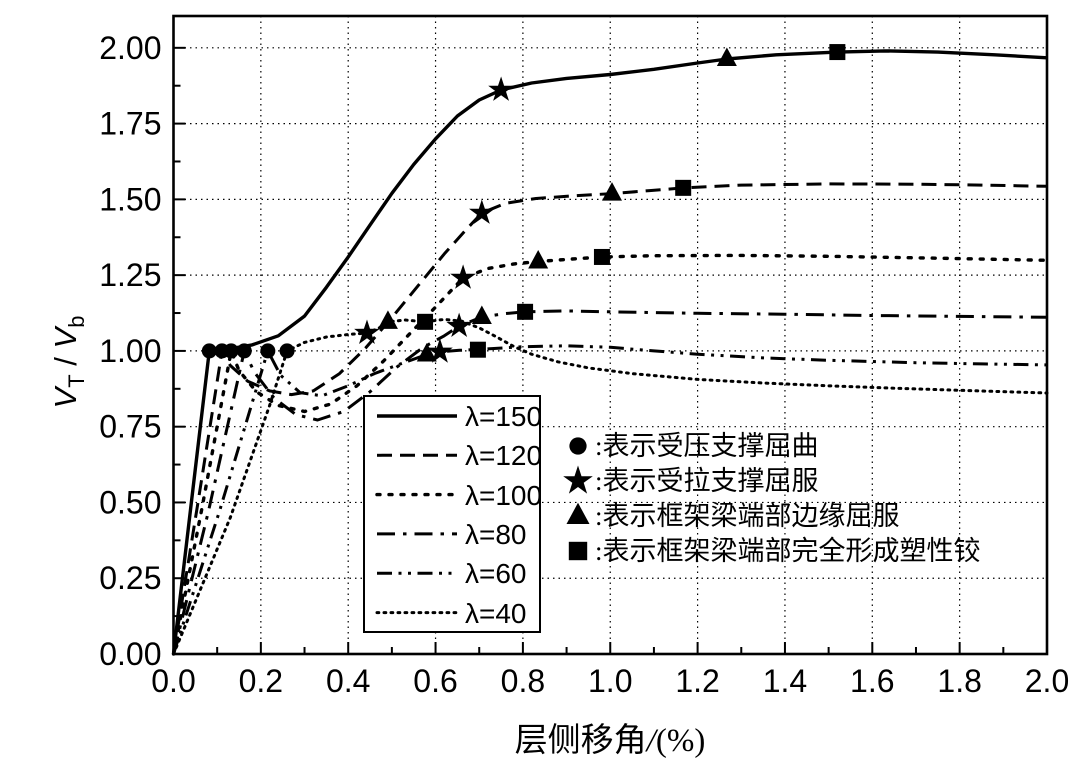  What do you see at coordinates (610, 681) in the screenshot?
I see `x-tick-label: 1.0` at bounding box center [610, 681].